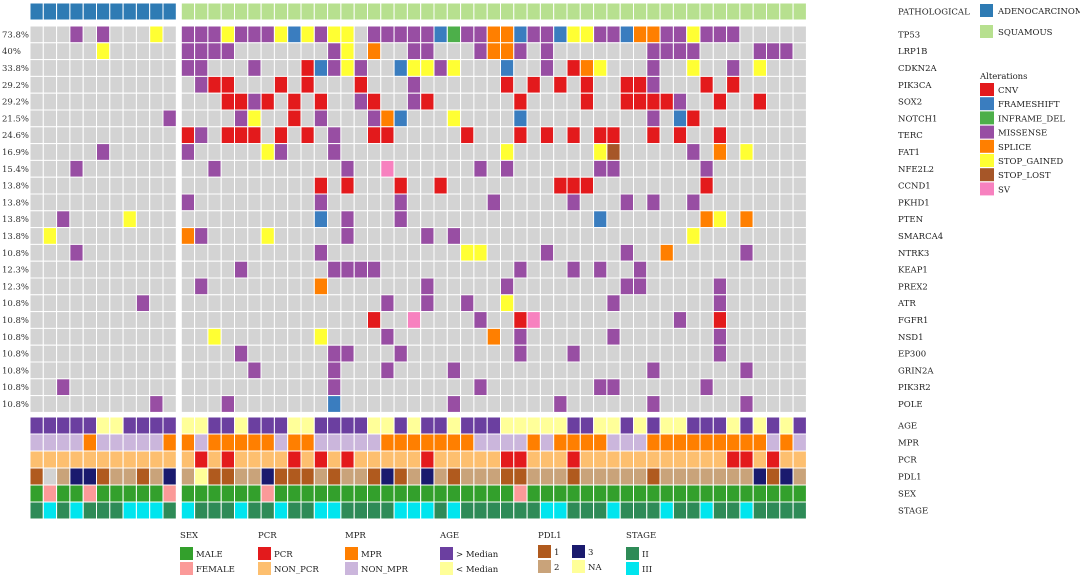  Describe the element at coordinates (915, 86) in the screenshot. I see `gene-label: PIK3CA` at that location.